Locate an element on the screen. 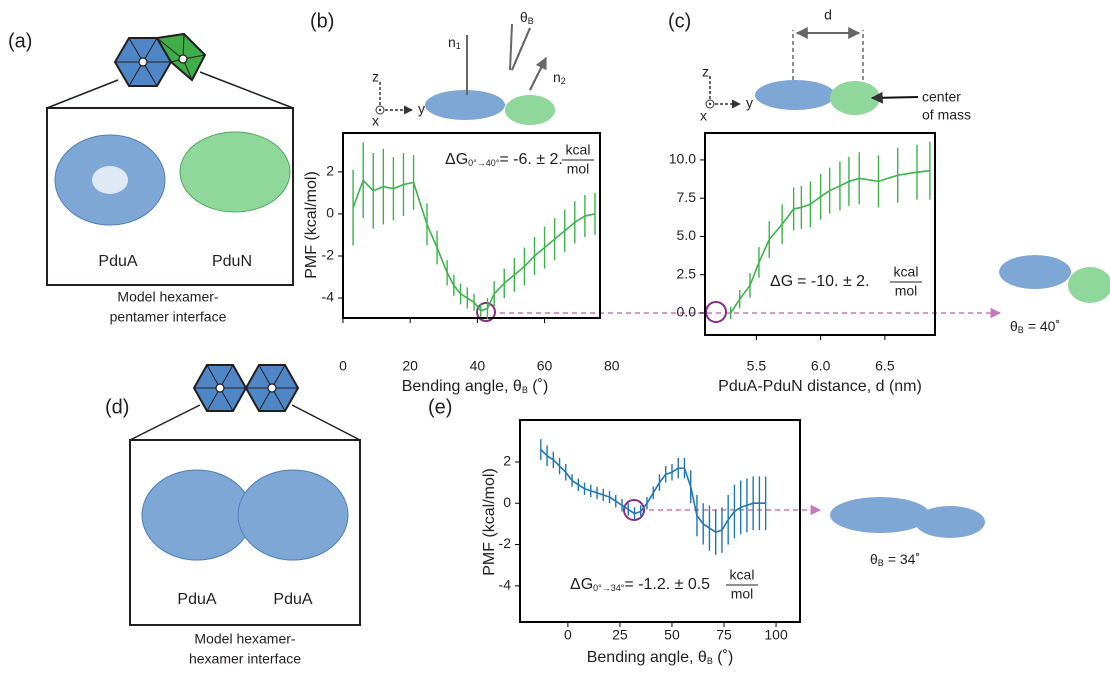 The height and width of the screenshot is (673, 1110). x-tick-label: 80 is located at coordinates (612, 366).